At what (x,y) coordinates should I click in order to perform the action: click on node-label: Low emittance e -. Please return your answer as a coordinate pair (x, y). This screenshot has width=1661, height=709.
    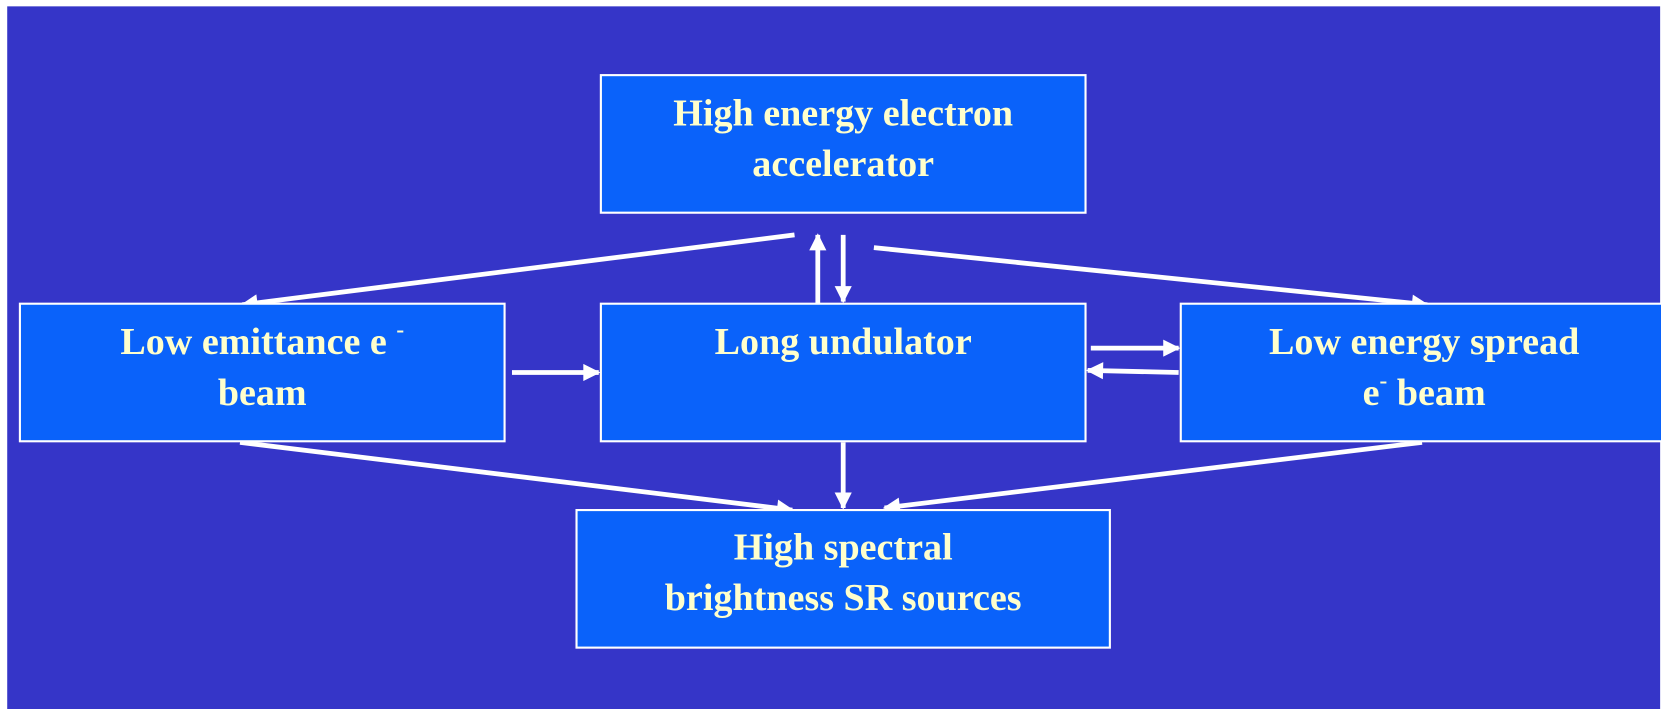
    Looking at the image, I should click on (262, 339).